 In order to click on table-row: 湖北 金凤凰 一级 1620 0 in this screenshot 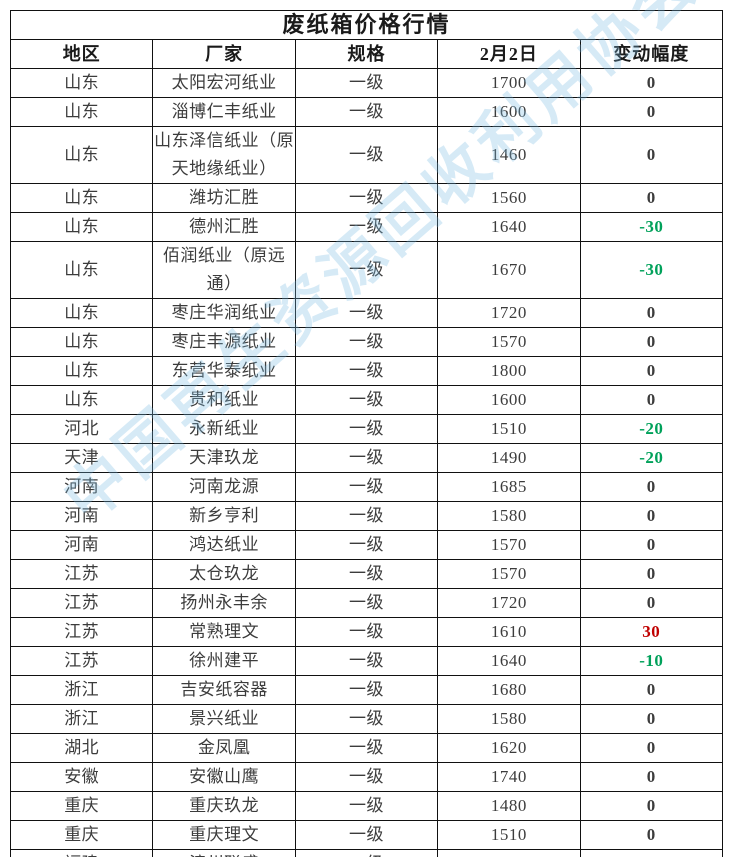, I will do `click(366, 748)`.